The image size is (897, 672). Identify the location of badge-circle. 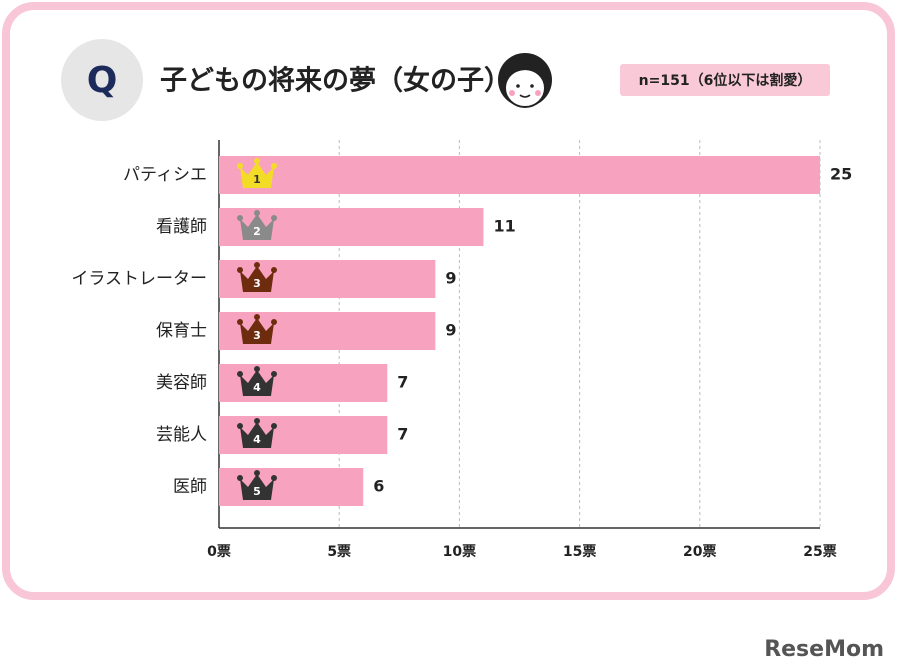
(102, 80).